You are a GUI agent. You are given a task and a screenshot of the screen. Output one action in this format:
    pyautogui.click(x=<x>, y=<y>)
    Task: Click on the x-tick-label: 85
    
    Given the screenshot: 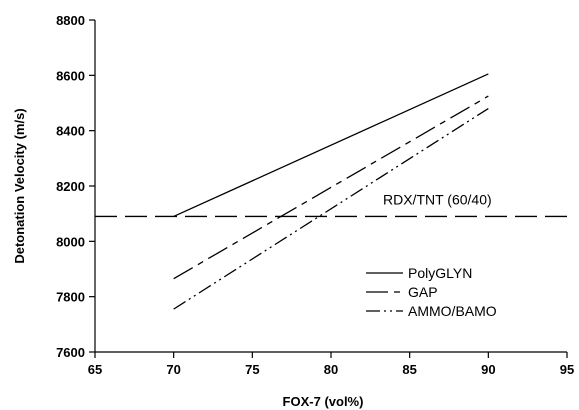 What is the action you would take?
    pyautogui.click(x=409, y=369)
    